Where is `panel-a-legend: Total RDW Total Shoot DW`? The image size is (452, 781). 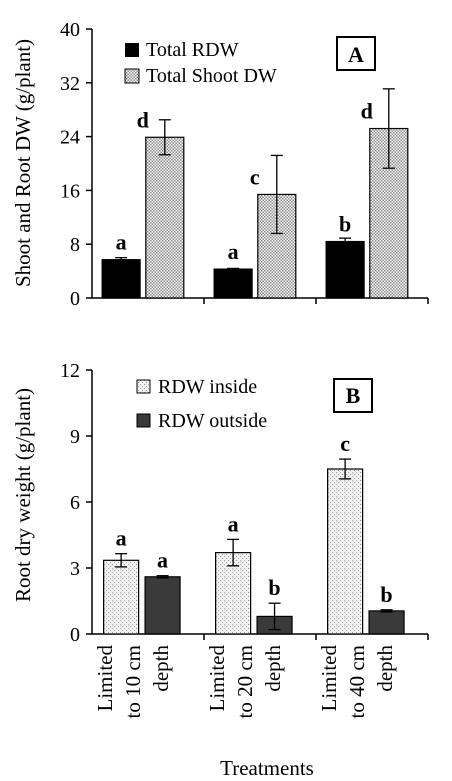
panel-a-legend: Total RDW Total Shoot DW is located at coordinates (200, 63).